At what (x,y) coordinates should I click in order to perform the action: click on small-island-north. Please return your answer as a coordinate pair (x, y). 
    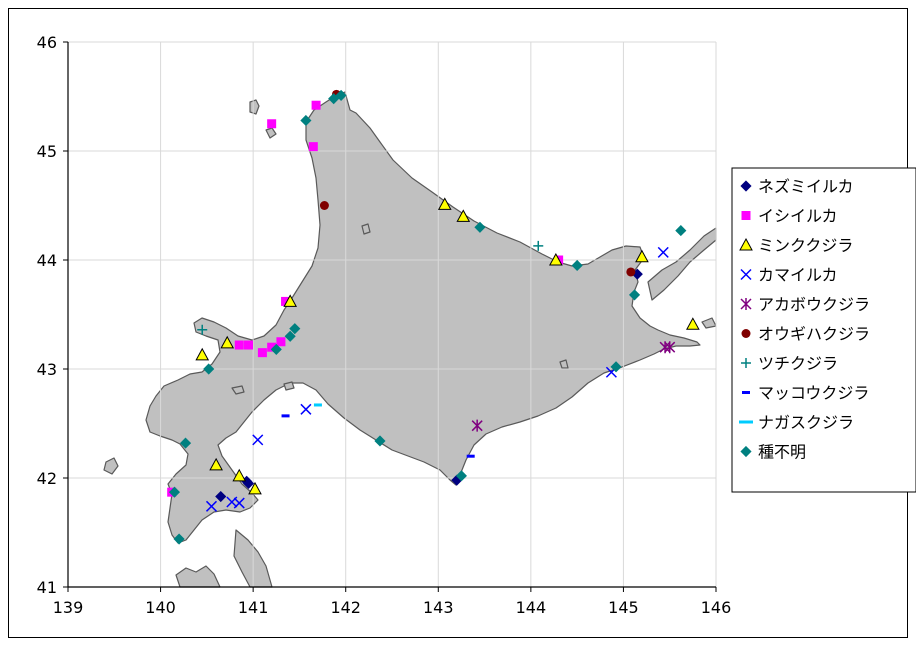
    Looking at the image, I should click on (271, 133).